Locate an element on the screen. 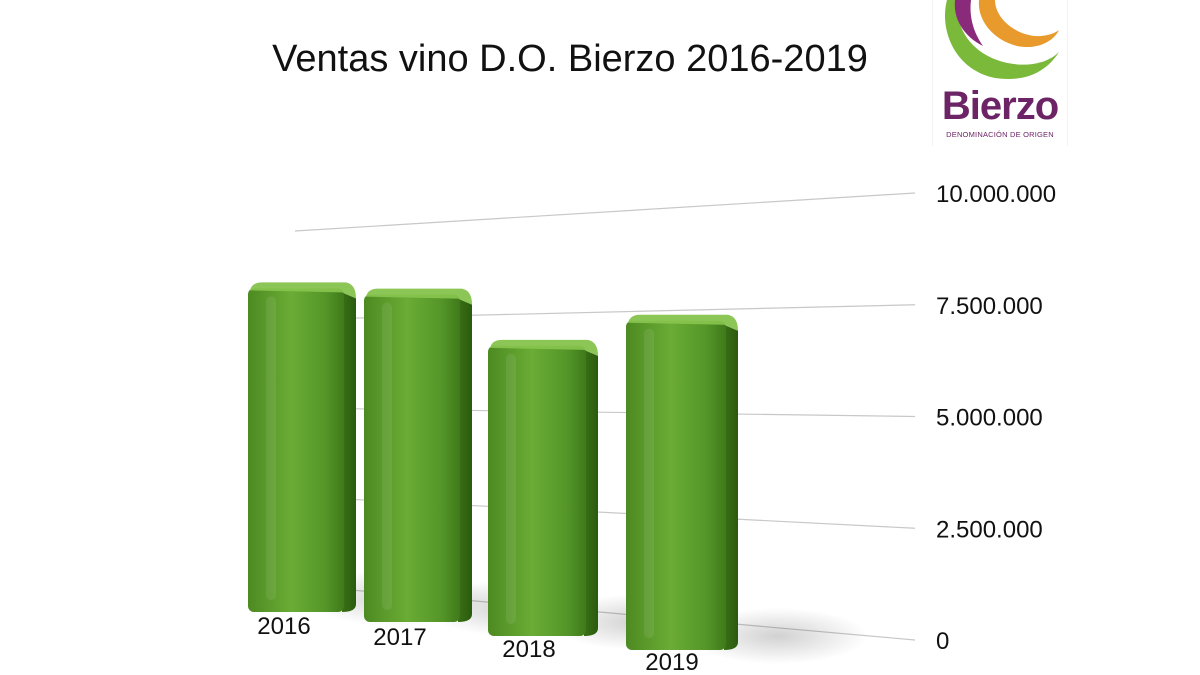  bar-2017 is located at coordinates (418, 455).